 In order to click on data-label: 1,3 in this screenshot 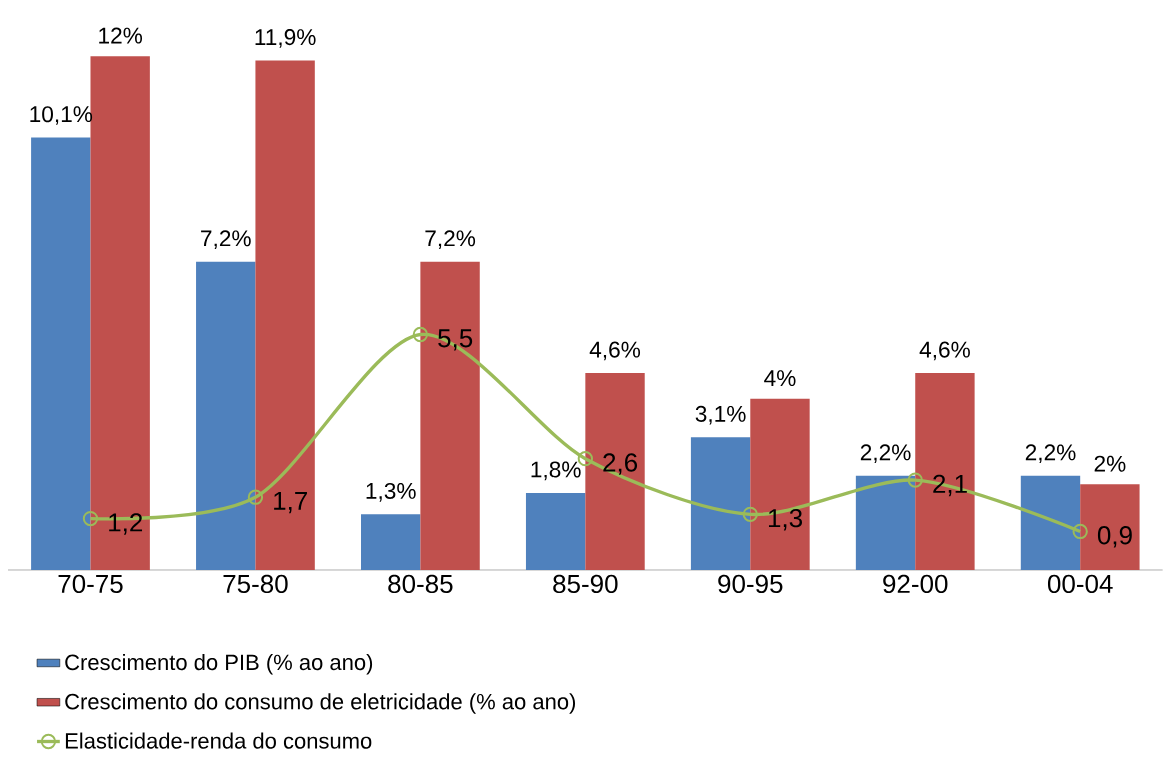, I will do `click(785, 519)`.